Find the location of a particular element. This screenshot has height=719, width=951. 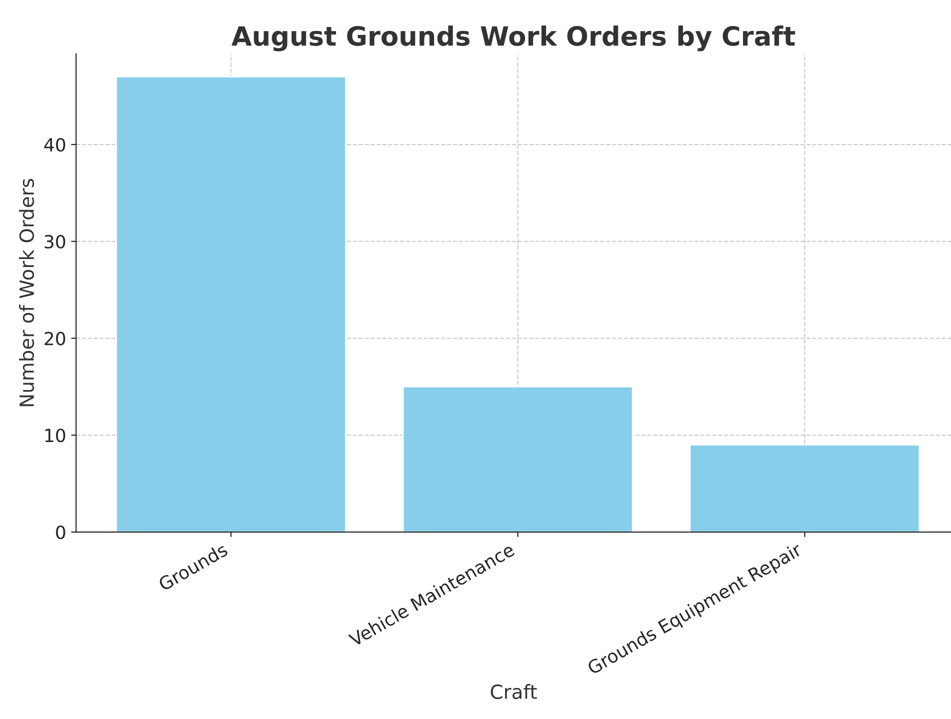

y-tick-label: 0 is located at coordinates (61, 533).